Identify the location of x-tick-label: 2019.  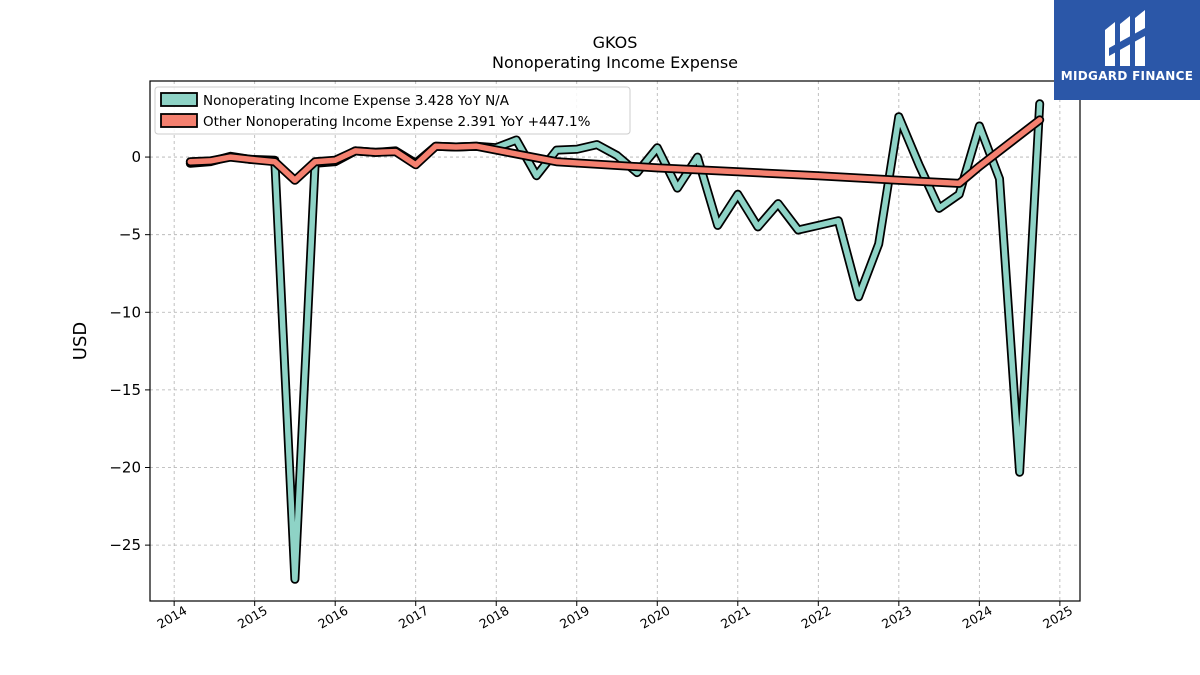
(574, 617).